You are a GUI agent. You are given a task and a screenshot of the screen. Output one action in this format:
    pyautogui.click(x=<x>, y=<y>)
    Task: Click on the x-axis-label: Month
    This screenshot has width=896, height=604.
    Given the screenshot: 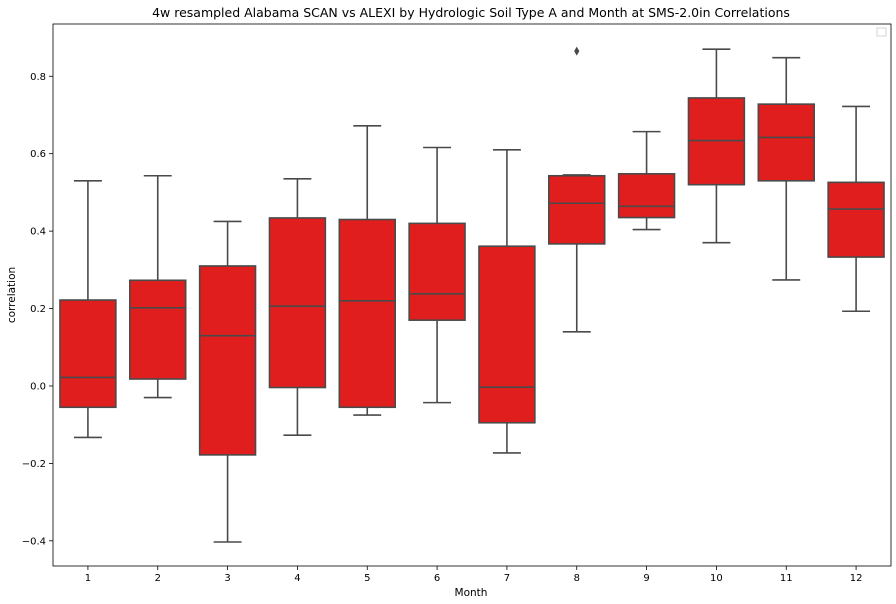 What is the action you would take?
    pyautogui.click(x=471, y=593)
    